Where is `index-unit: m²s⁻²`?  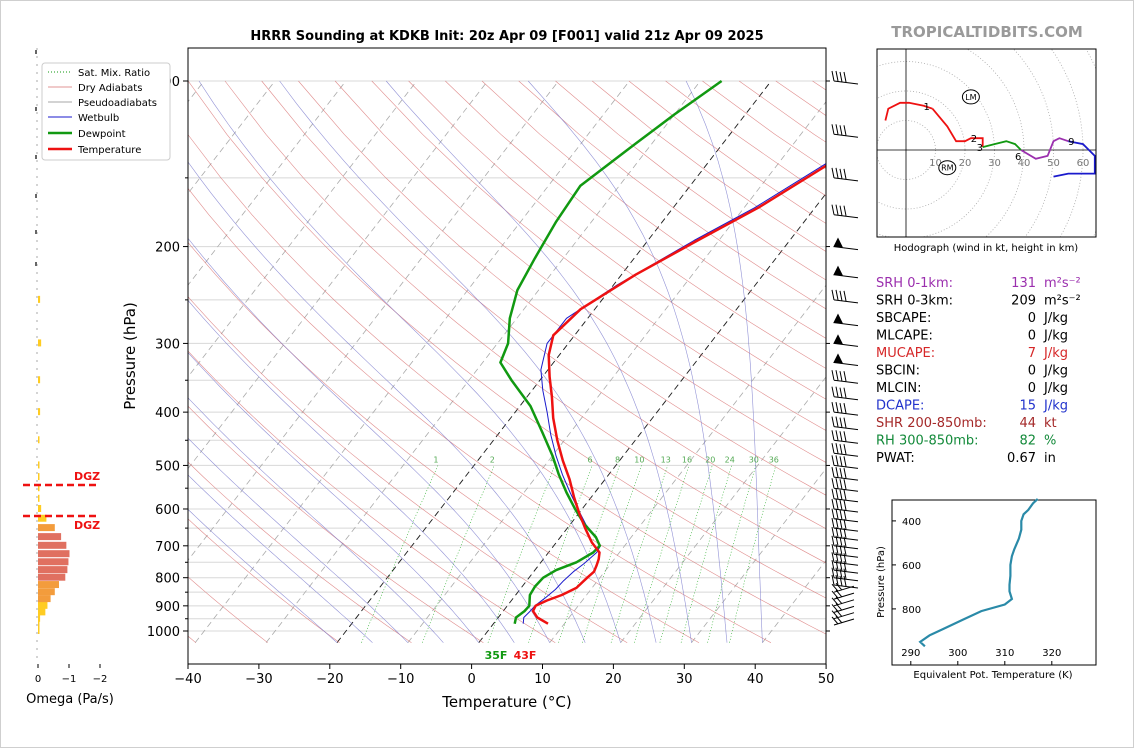 index-unit: m²s⁻² is located at coordinates (1062, 283).